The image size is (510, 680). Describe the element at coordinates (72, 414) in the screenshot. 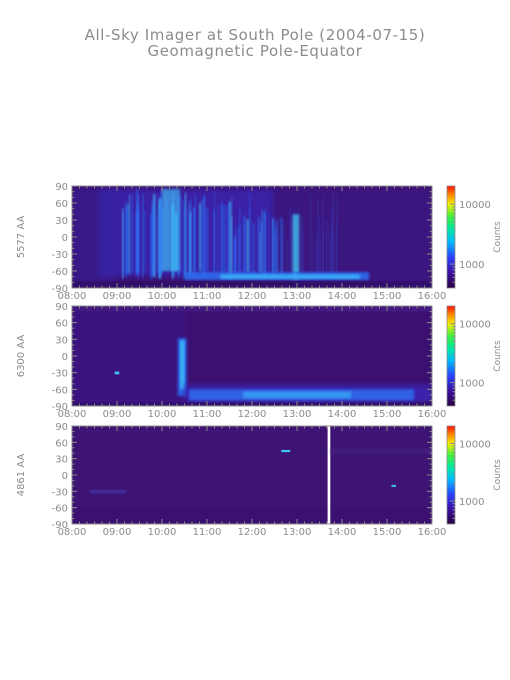

I see `x-tick-label: 08:00` at that location.